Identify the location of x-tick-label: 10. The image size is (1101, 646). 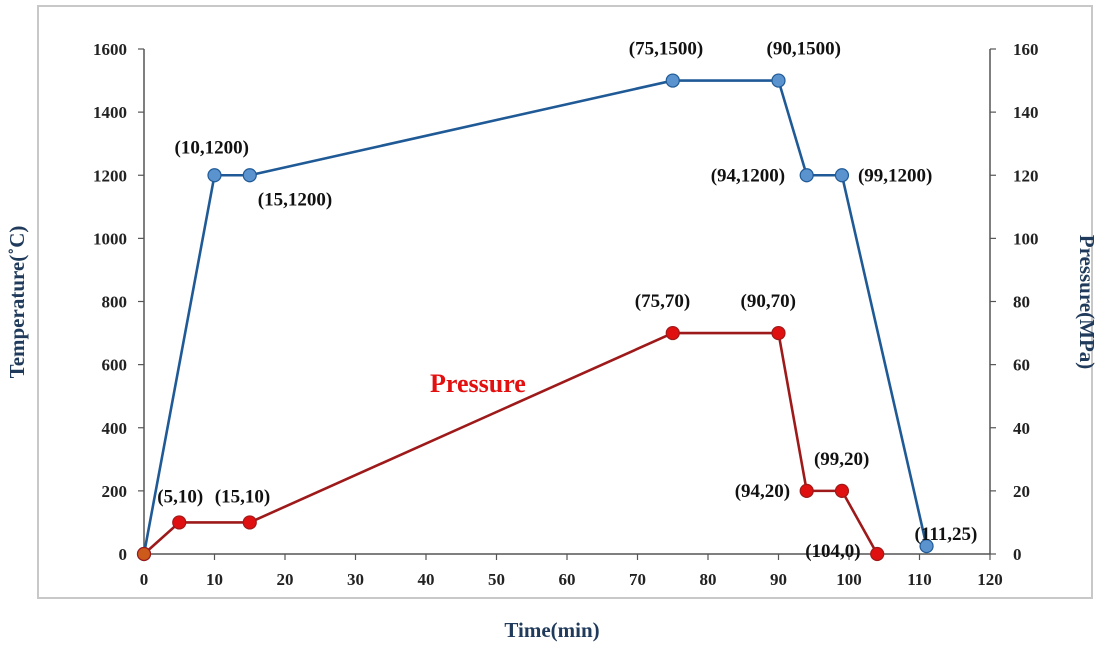
(214, 579).